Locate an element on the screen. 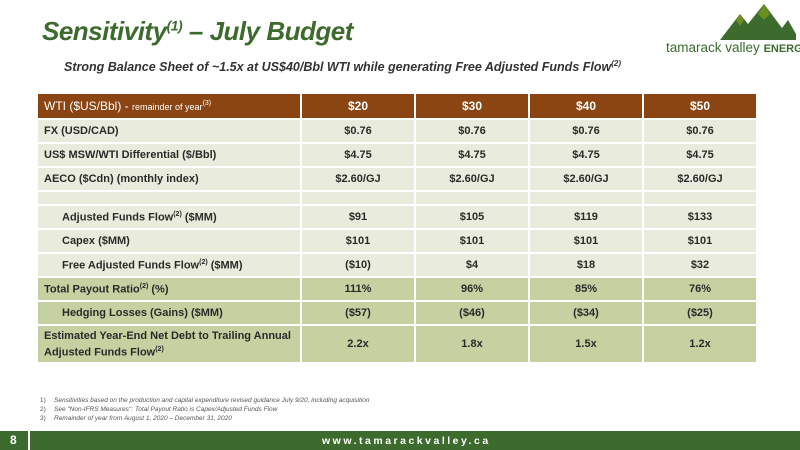 Image resolution: width=800 pixels, height=450 pixels. row-label-text: Total Payout Ratio is located at coordinates (92, 289).